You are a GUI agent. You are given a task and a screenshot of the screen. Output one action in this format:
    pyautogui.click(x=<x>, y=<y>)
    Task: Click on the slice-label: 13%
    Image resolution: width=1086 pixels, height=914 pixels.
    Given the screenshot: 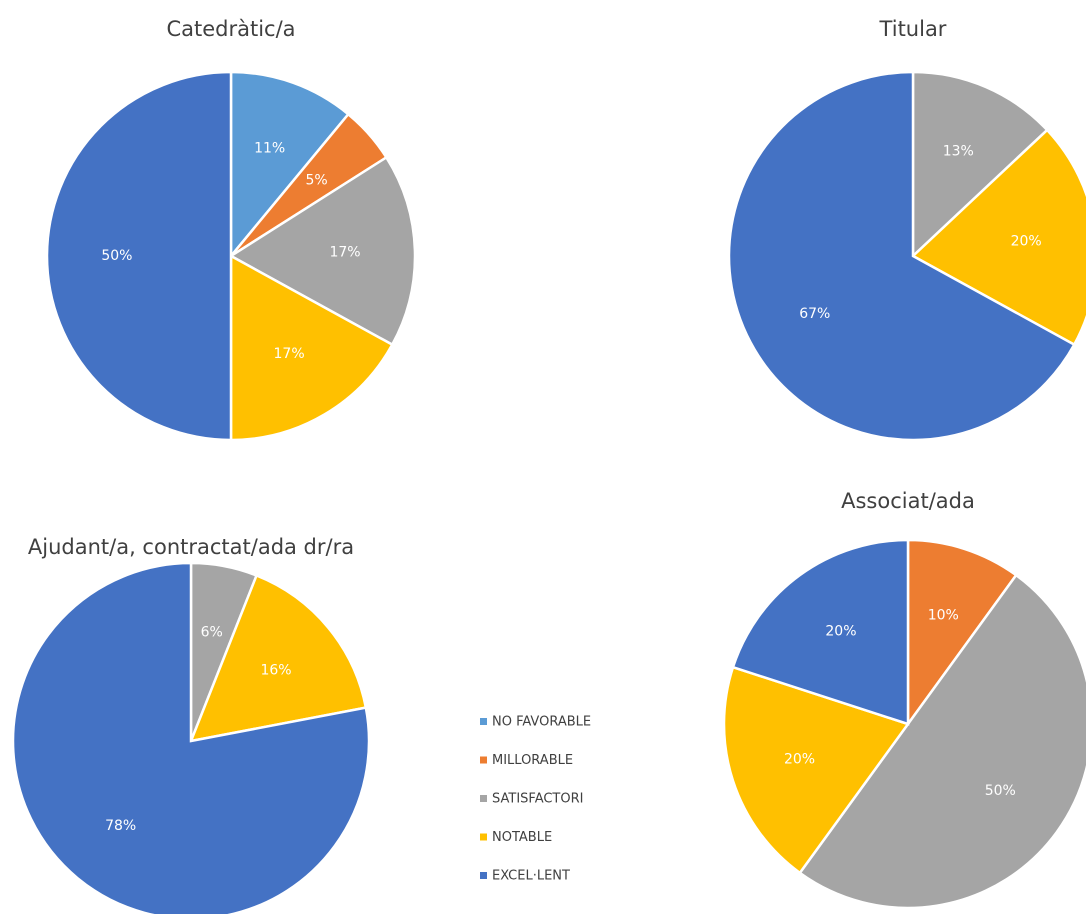 What is the action you would take?
    pyautogui.click(x=958, y=151)
    